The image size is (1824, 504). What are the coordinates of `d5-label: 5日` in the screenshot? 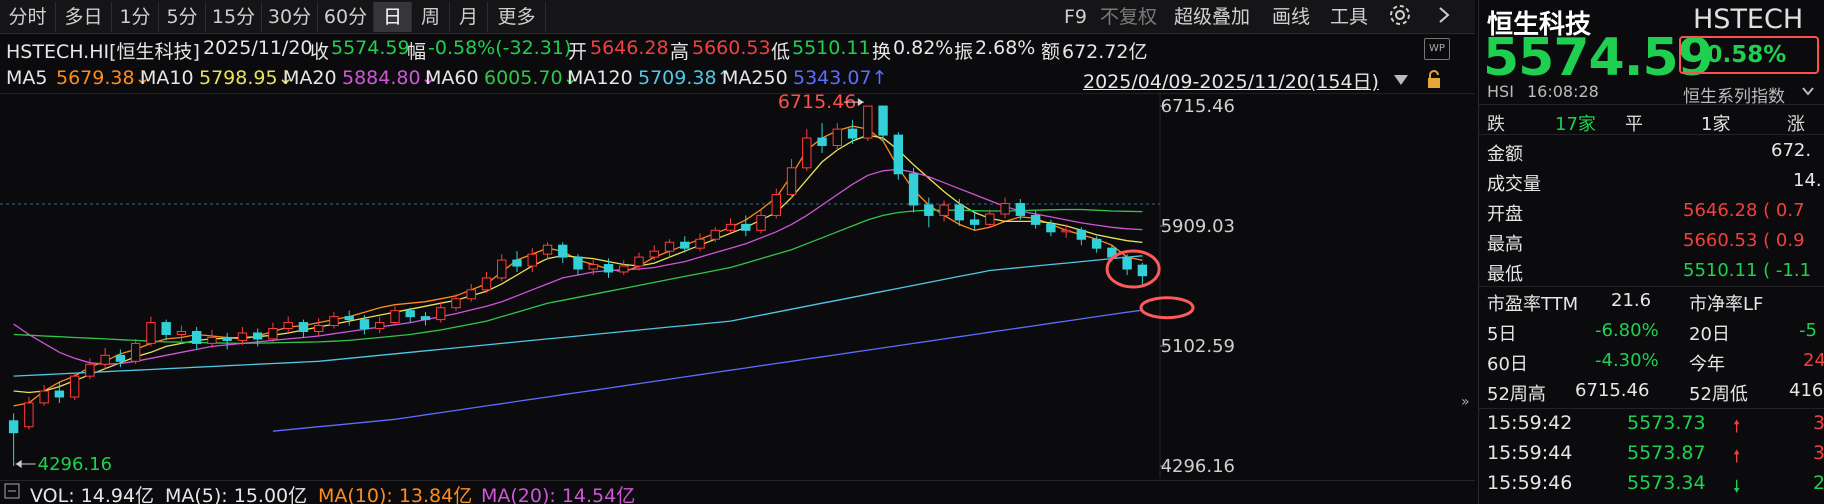 It's located at (1502, 334).